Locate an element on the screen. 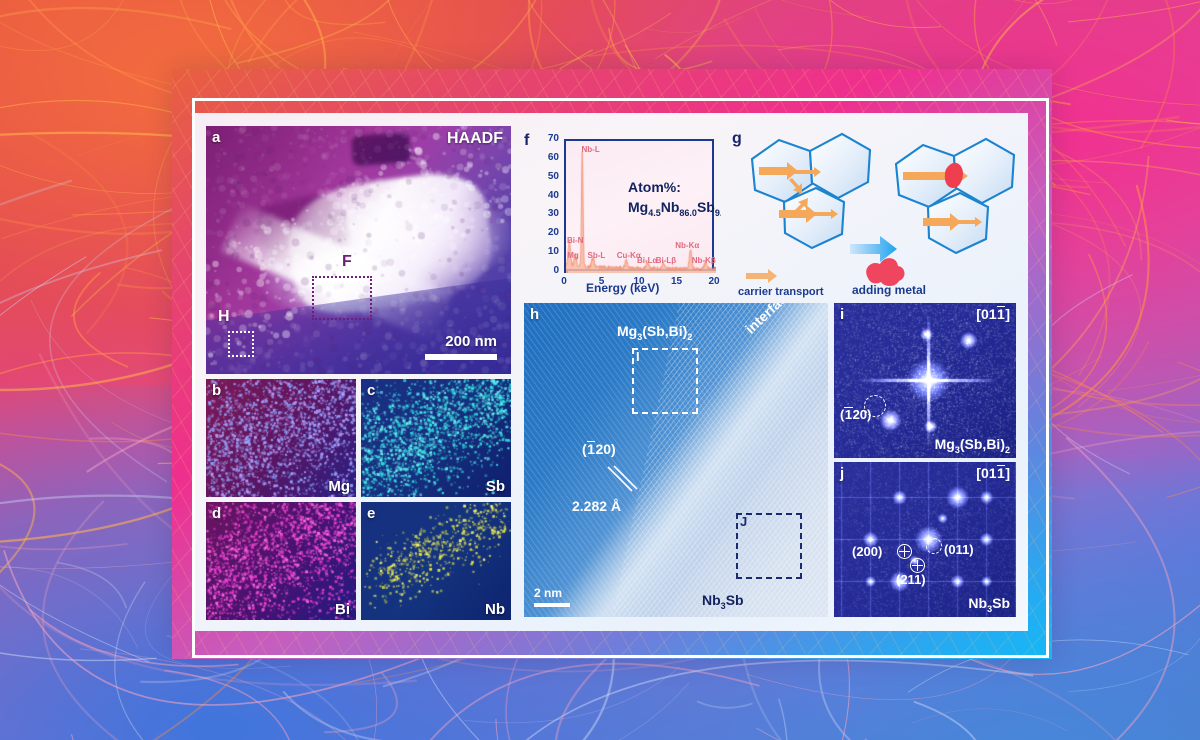  eds-element-label-mg: Mg is located at coordinates (339, 486).